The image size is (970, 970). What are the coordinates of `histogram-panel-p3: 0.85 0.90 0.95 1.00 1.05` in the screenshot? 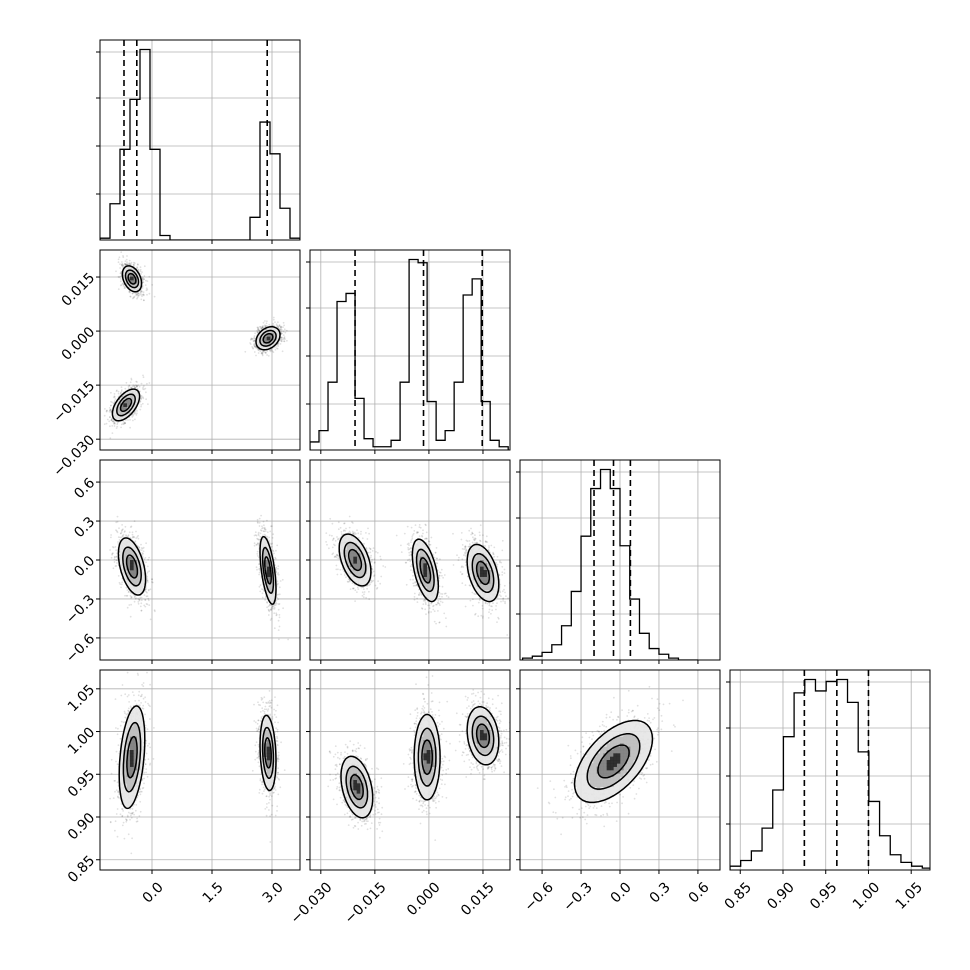 It's located at (826, 791).